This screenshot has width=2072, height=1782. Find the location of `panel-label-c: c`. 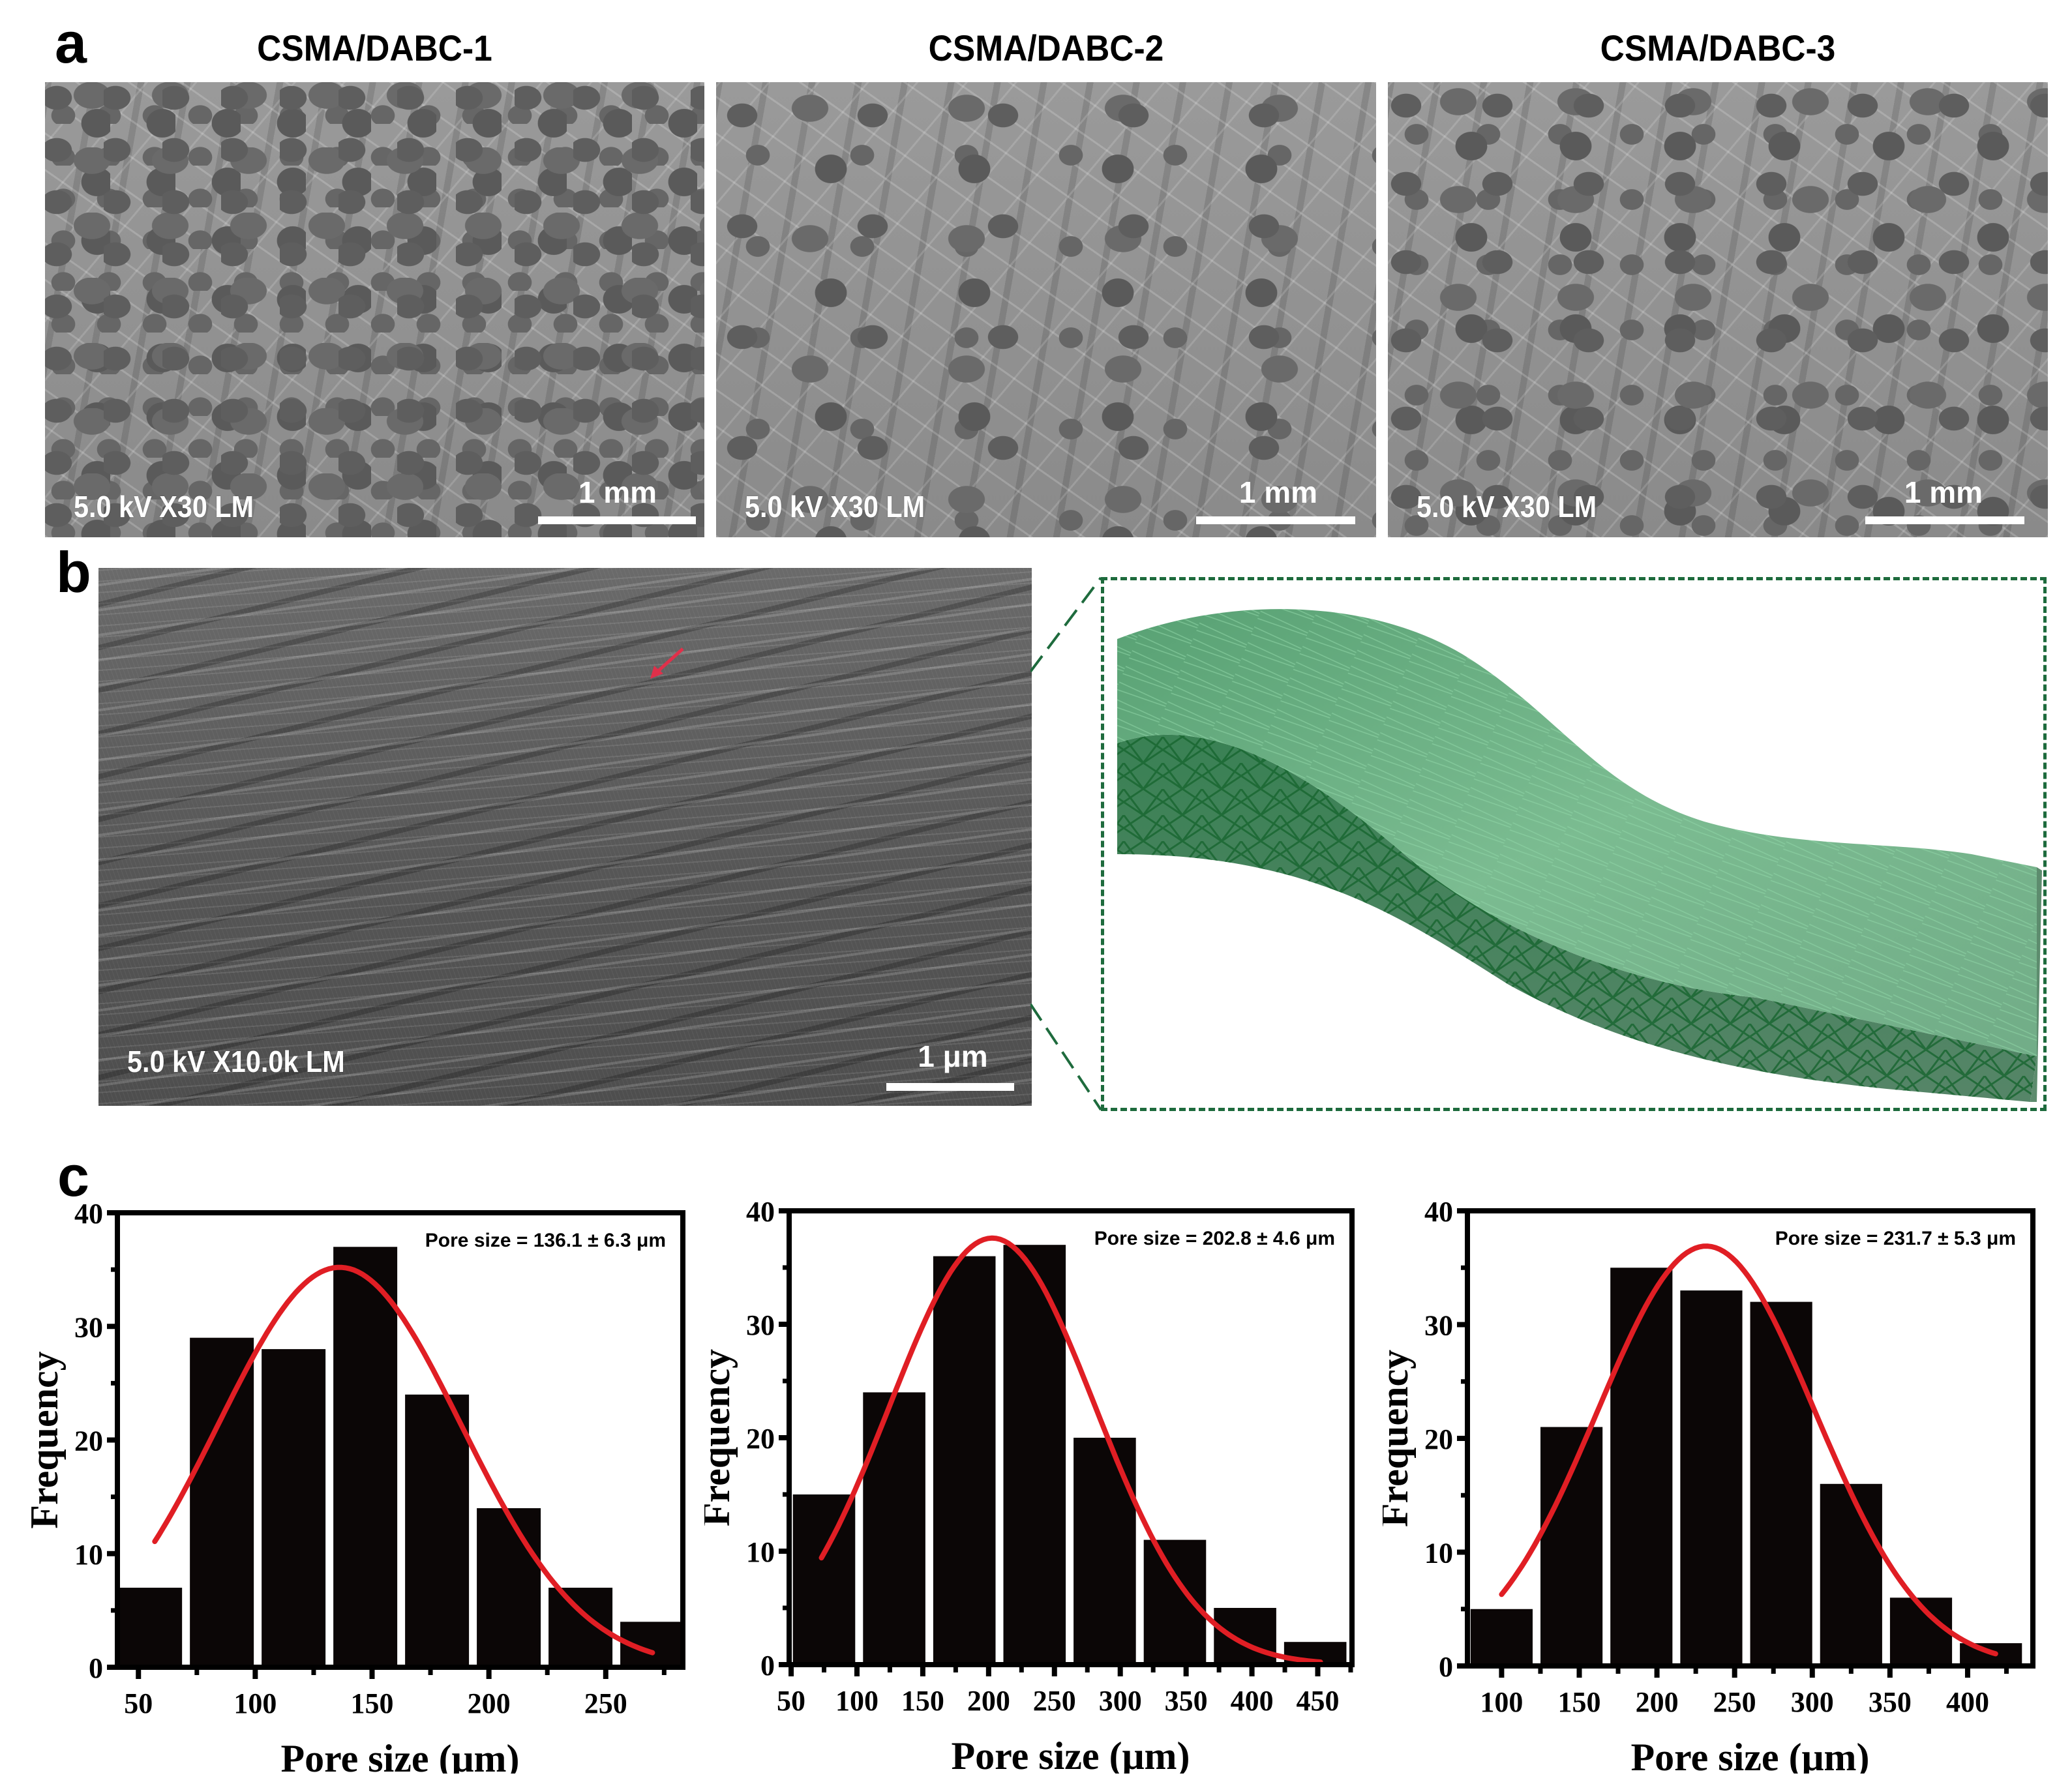

panel-label-c: c is located at coordinates (73, 1176).